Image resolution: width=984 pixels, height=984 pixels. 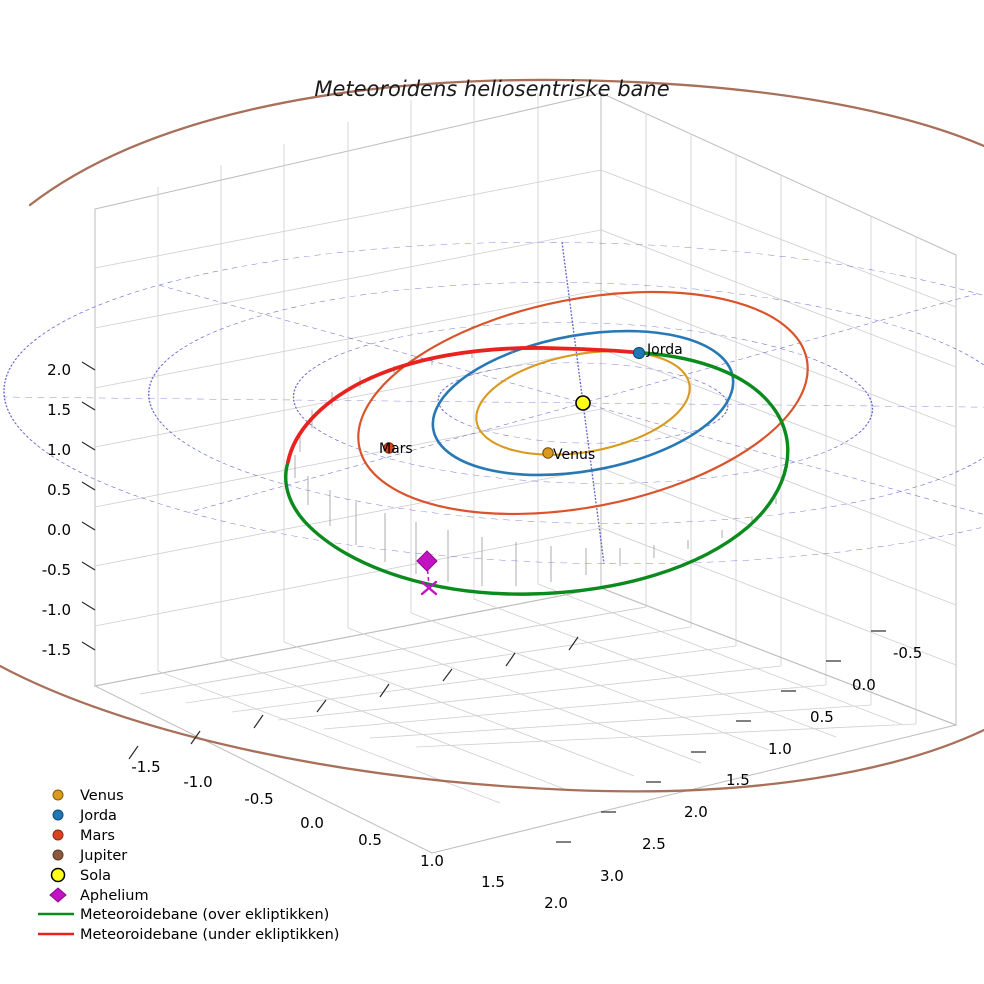 What do you see at coordinates (59, 370) in the screenshot?
I see `z-tick-label-0: 2.0` at bounding box center [59, 370].